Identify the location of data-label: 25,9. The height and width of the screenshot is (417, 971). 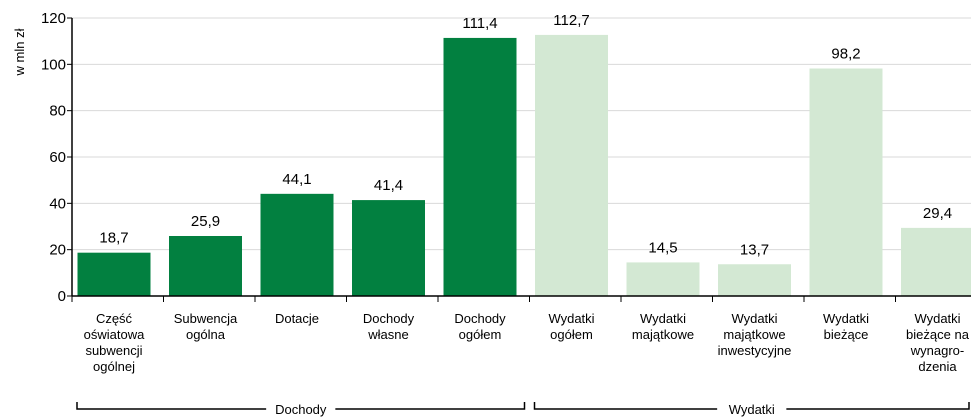
(205, 221).